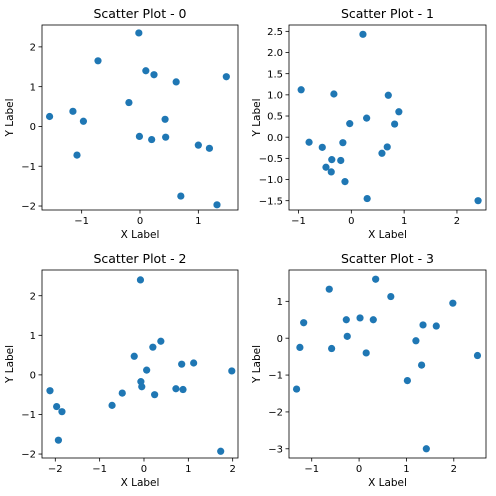 Image resolution: width=496 pixels, height=496 pixels. I want to click on x-tick-label: −2, so click(55, 469).